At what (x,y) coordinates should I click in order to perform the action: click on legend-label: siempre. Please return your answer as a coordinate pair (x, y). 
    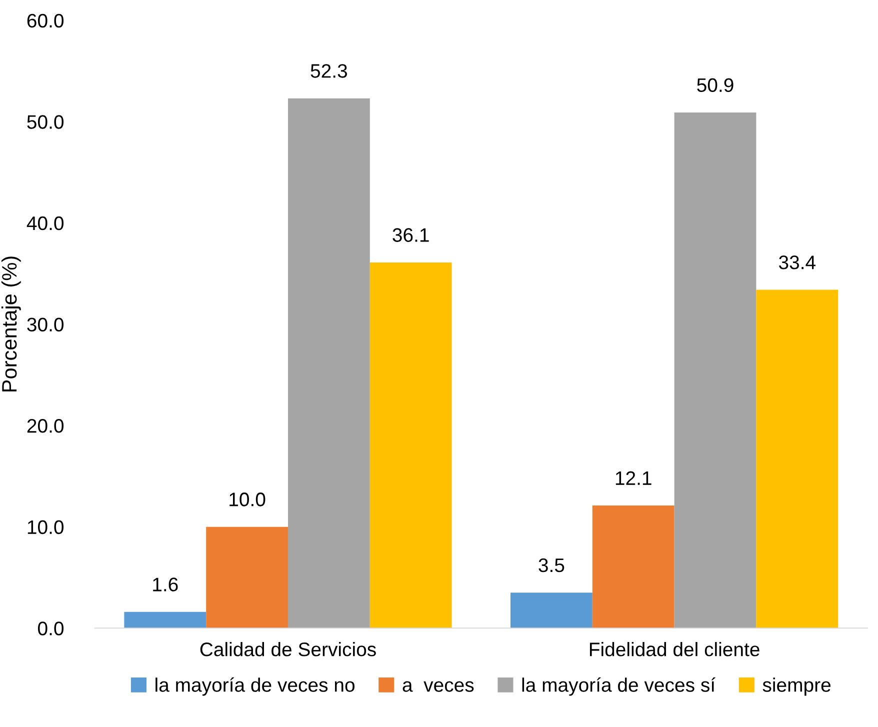
    Looking at the image, I should click on (796, 687).